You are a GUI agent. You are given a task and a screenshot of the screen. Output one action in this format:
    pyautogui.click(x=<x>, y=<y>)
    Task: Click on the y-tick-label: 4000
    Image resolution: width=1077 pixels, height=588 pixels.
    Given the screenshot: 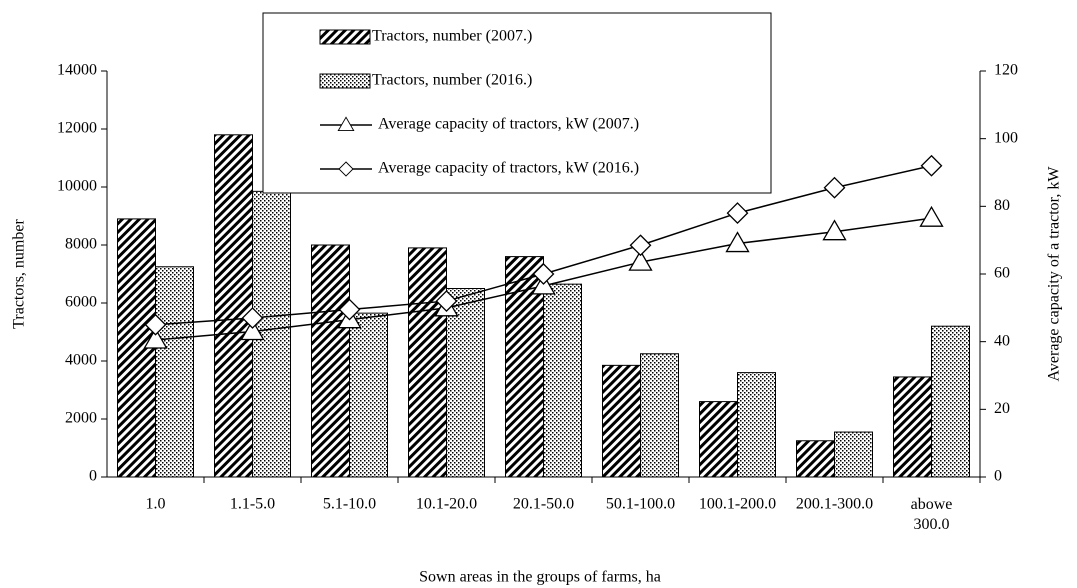 What is the action you would take?
    pyautogui.click(x=81, y=360)
    